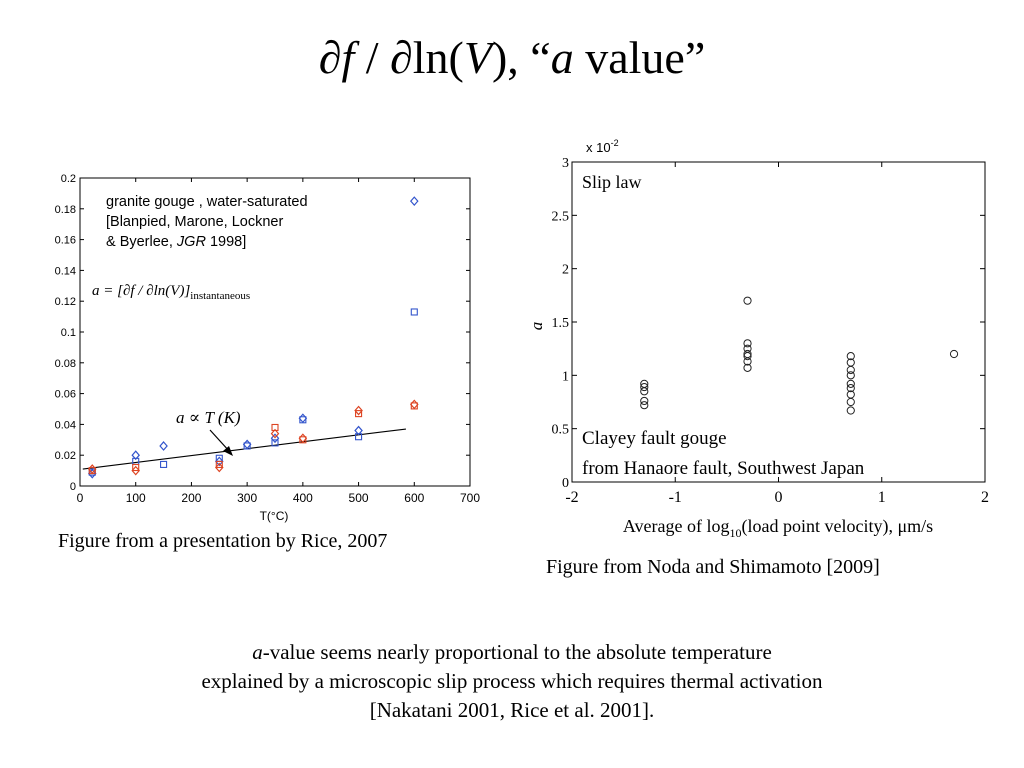 The image size is (1024, 768). What do you see at coordinates (73, 487) in the screenshot?
I see `left-y-tick-label: 0` at bounding box center [73, 487].